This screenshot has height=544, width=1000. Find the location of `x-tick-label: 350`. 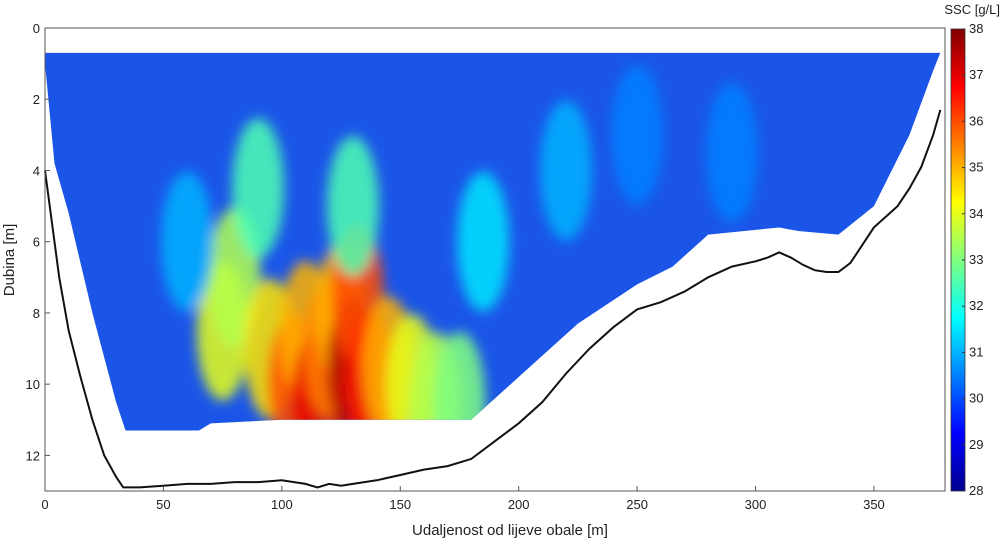

x-tick-label: 350 is located at coordinates (874, 504).